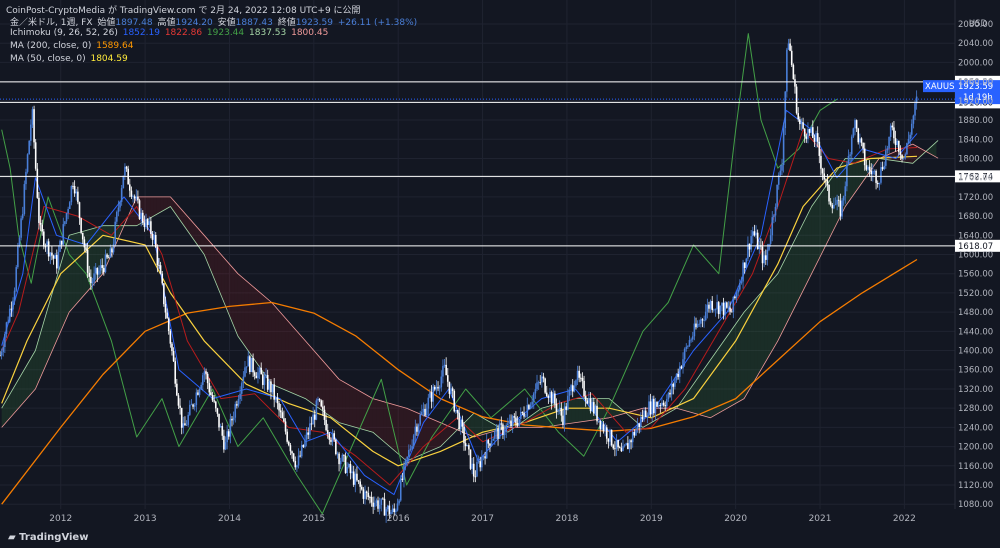 This screenshot has height=548, width=1000. Describe the element at coordinates (975, 87) in the screenshot. I see `current-price-label: 1923.59` at that location.